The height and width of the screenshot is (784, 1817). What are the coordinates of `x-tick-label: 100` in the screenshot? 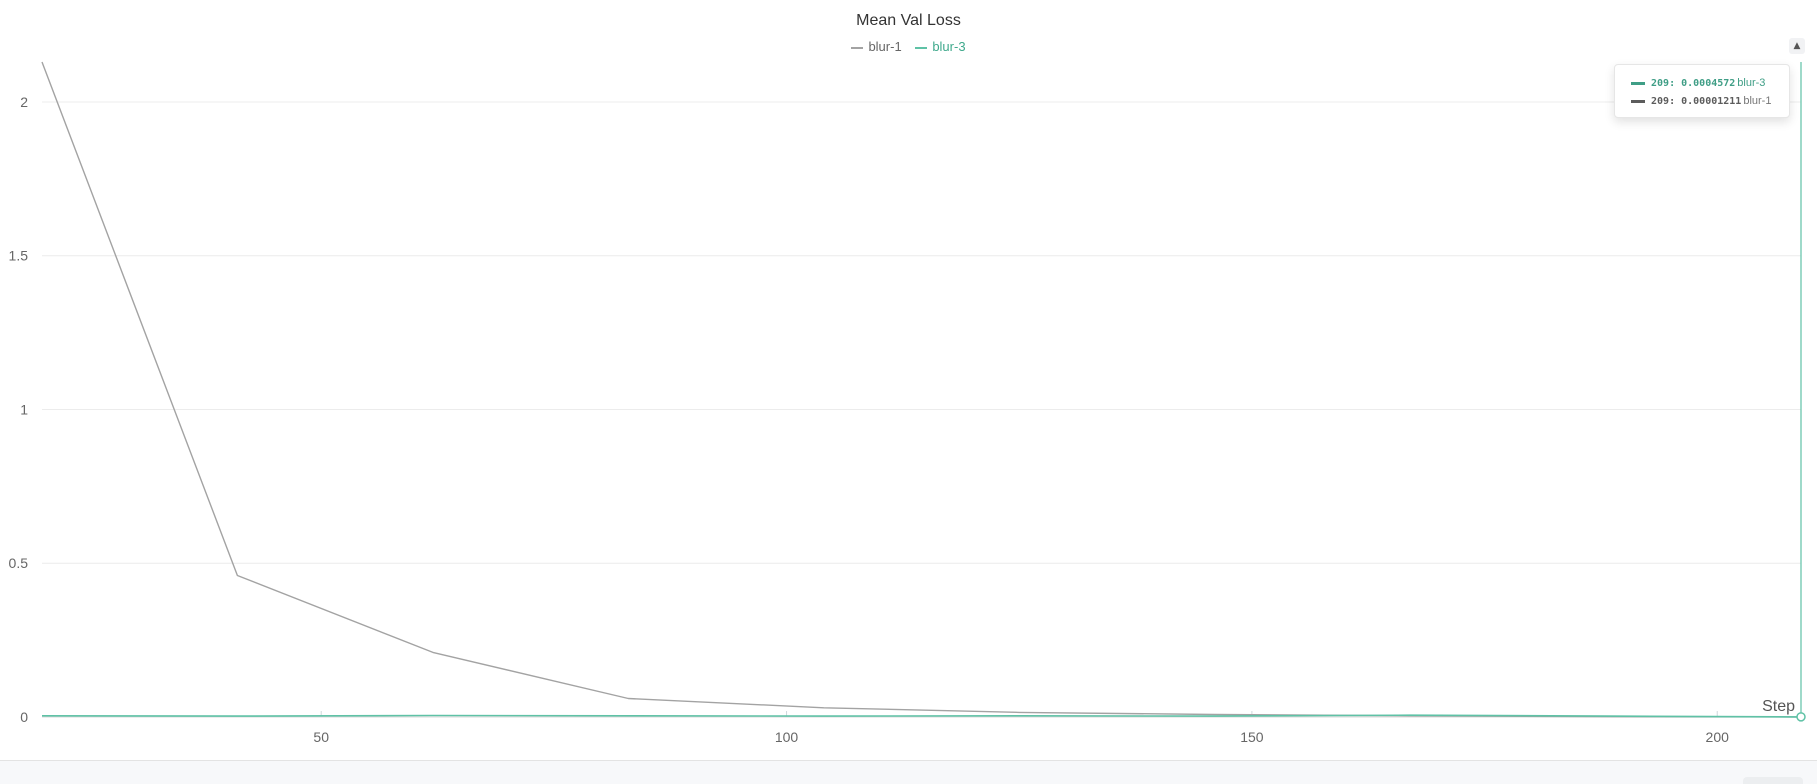 It's located at (787, 737).